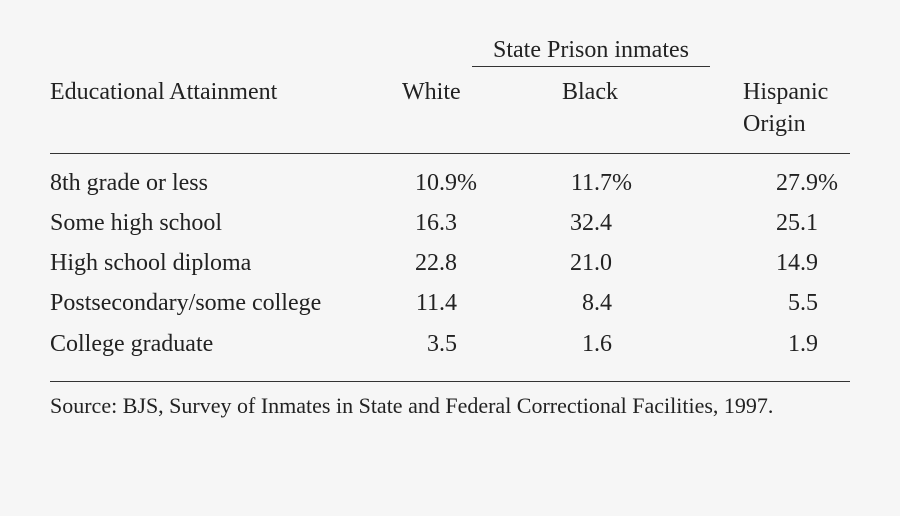  What do you see at coordinates (450, 153) in the screenshot?
I see `header-rule` at bounding box center [450, 153].